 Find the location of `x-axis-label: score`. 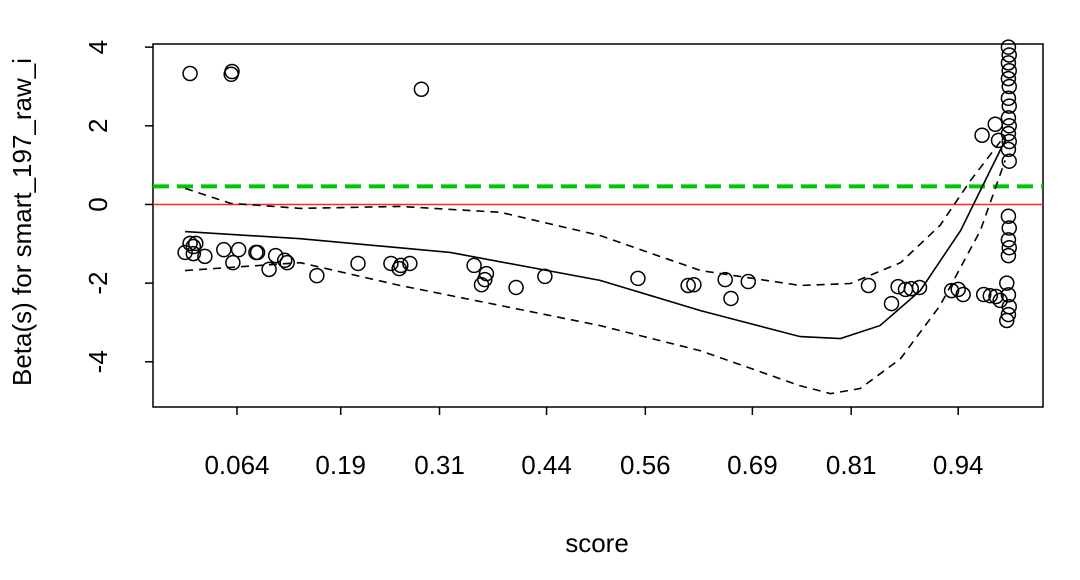

x-axis-label: score is located at coordinates (597, 543).